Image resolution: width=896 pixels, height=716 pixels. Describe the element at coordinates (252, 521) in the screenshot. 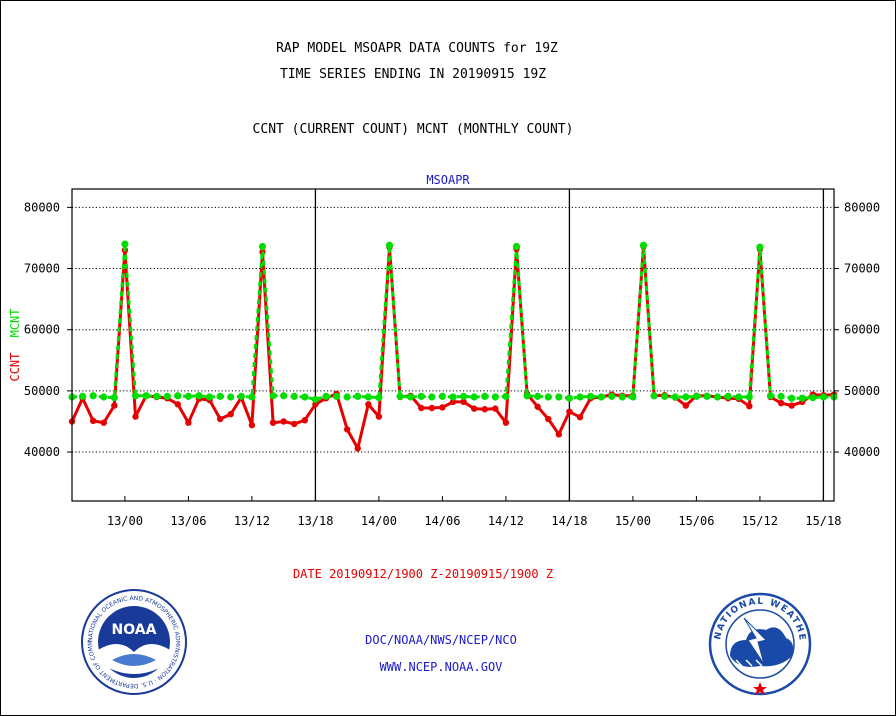

I see `x-tick-label: 13/12` at that location.